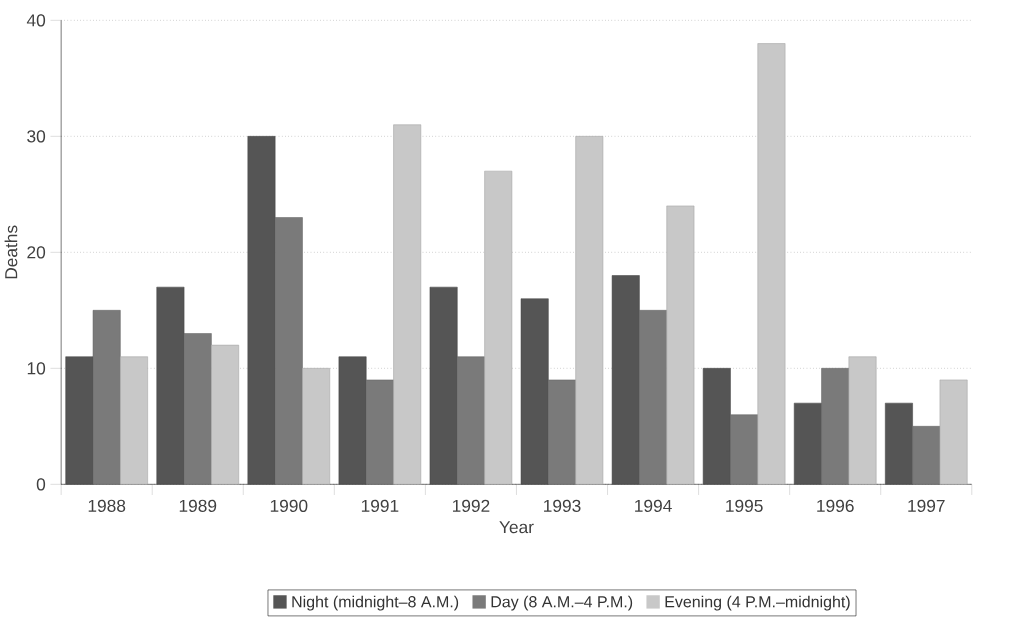 The height and width of the screenshot is (643, 1022). Describe the element at coordinates (36, 136) in the screenshot. I see `y-tick-label: 30` at that location.